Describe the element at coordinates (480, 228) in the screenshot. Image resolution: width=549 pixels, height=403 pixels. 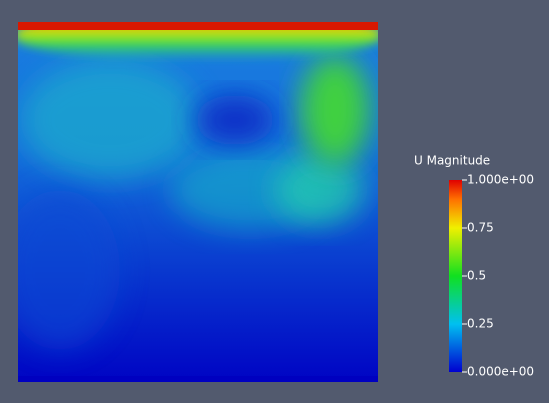
I see `tick-label: 0.75` at that location.